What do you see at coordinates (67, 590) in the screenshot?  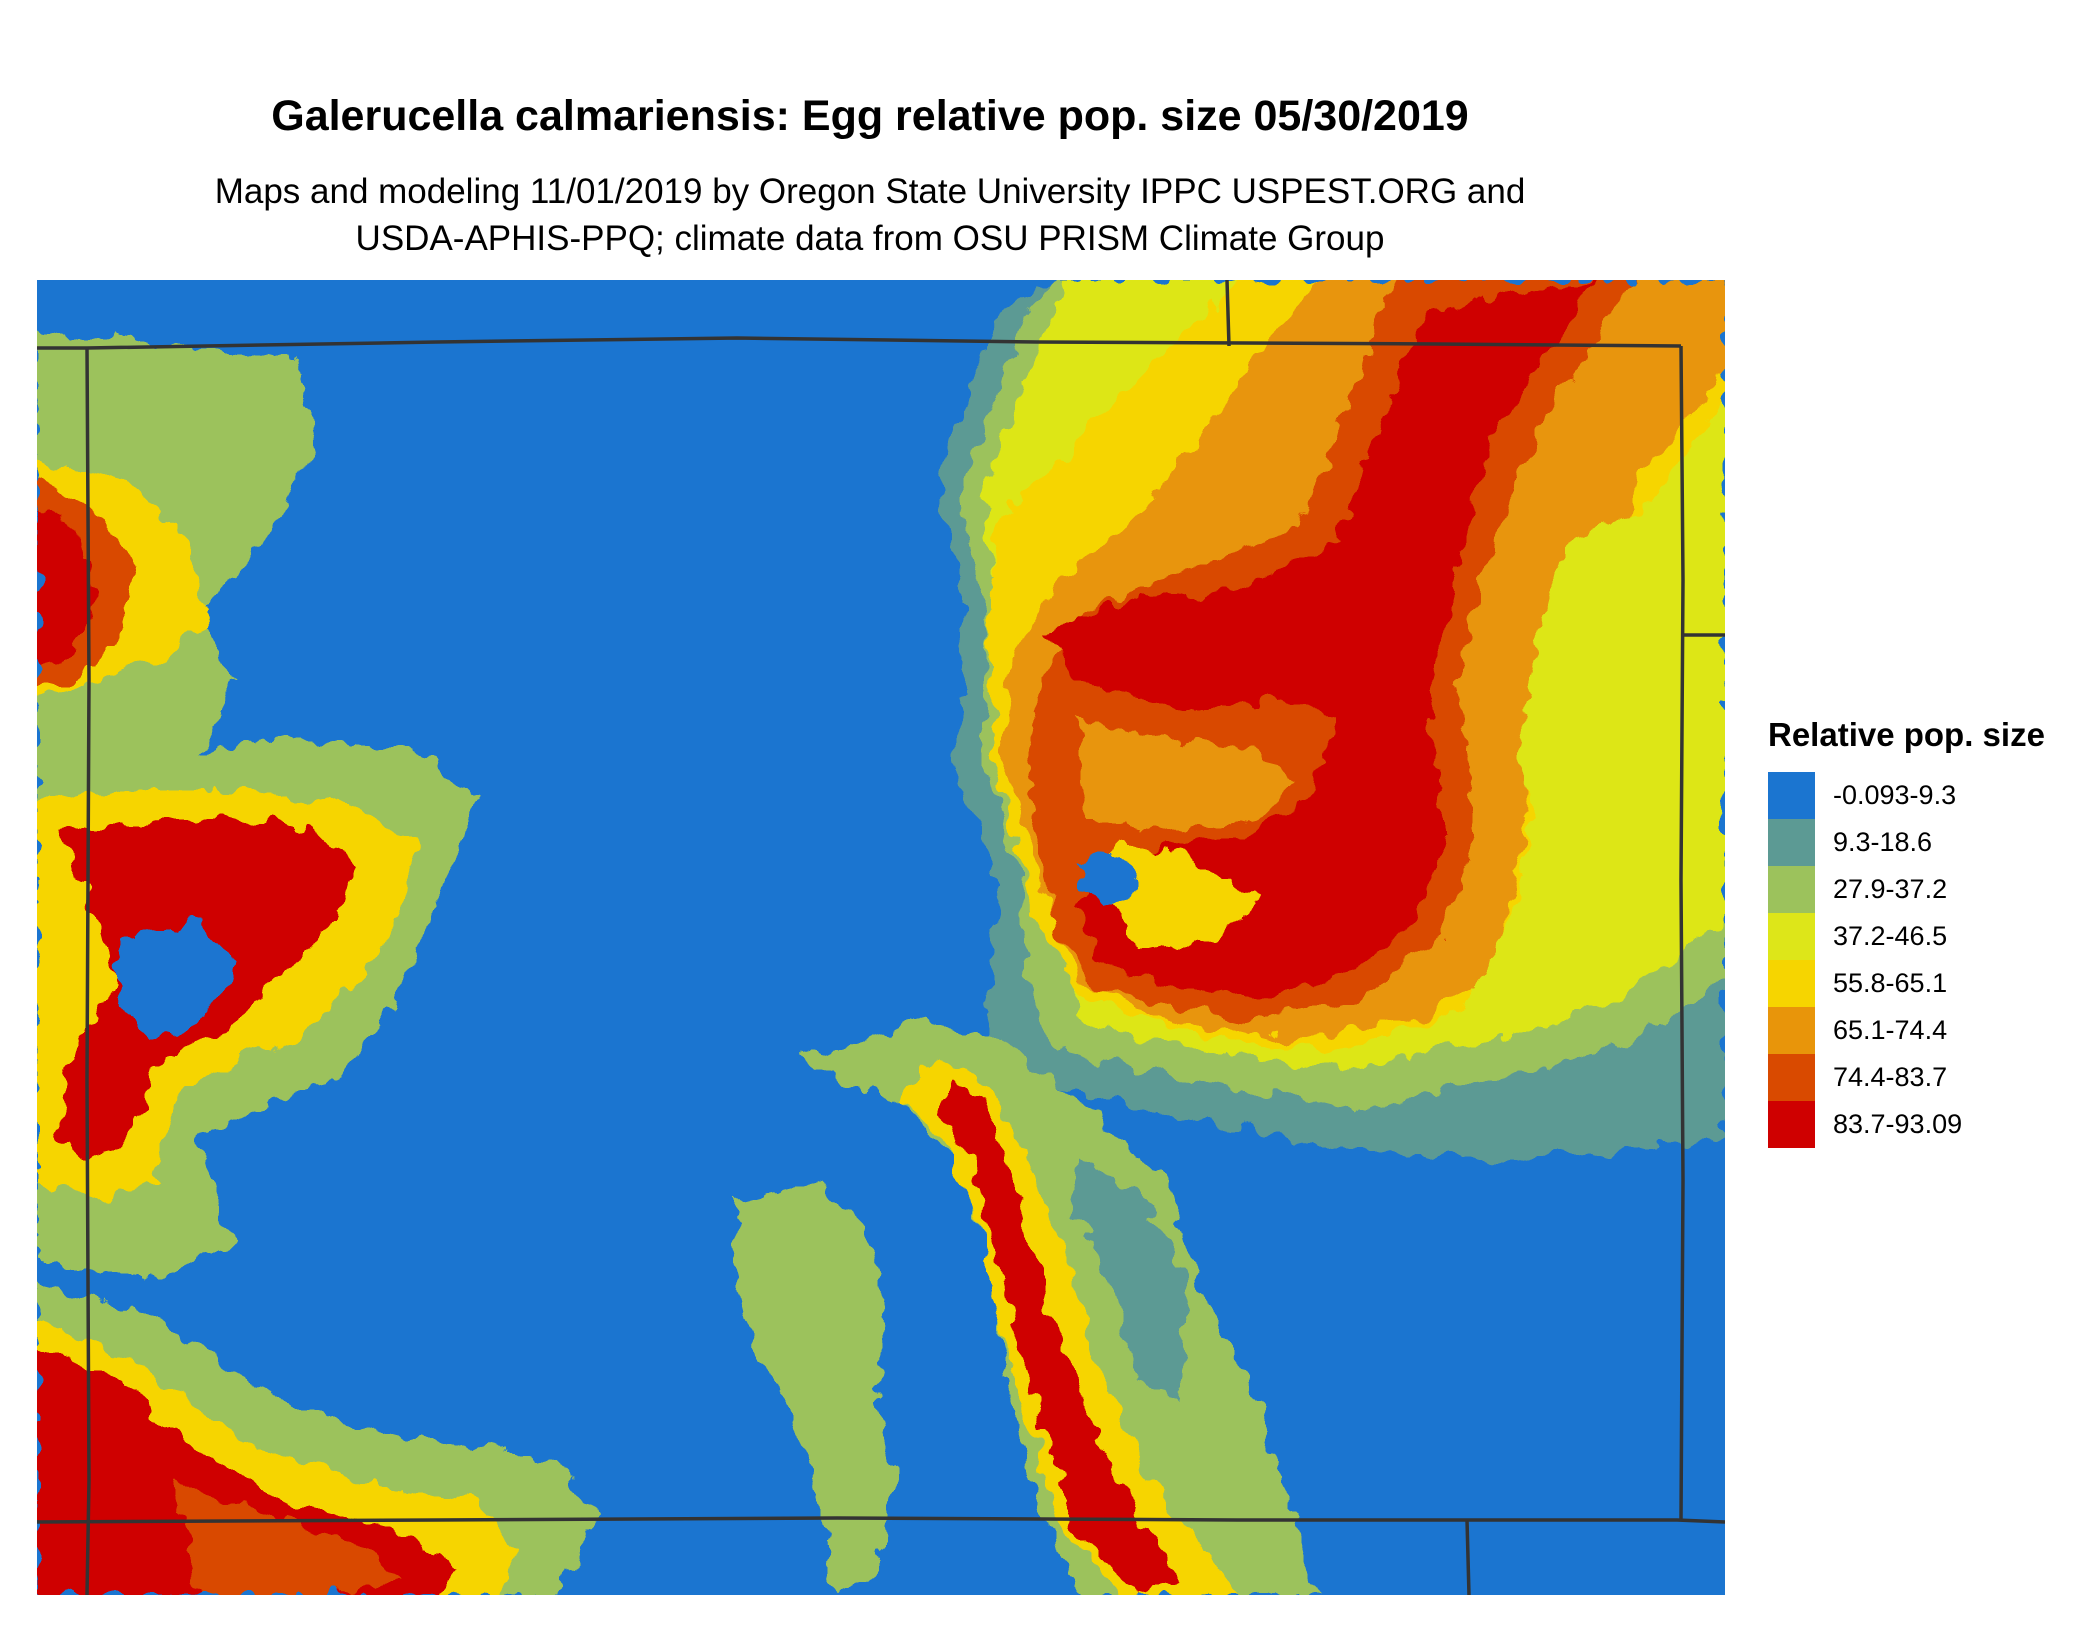 I see `zone-nw-red` at bounding box center [67, 590].